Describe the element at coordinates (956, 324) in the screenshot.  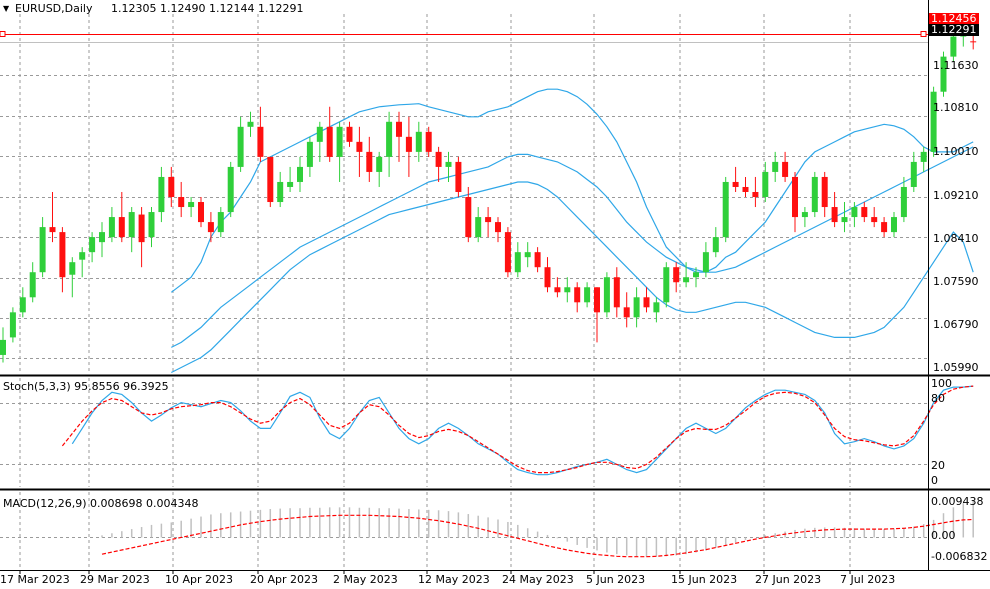
I see `price-tick: 1.06790` at that location.